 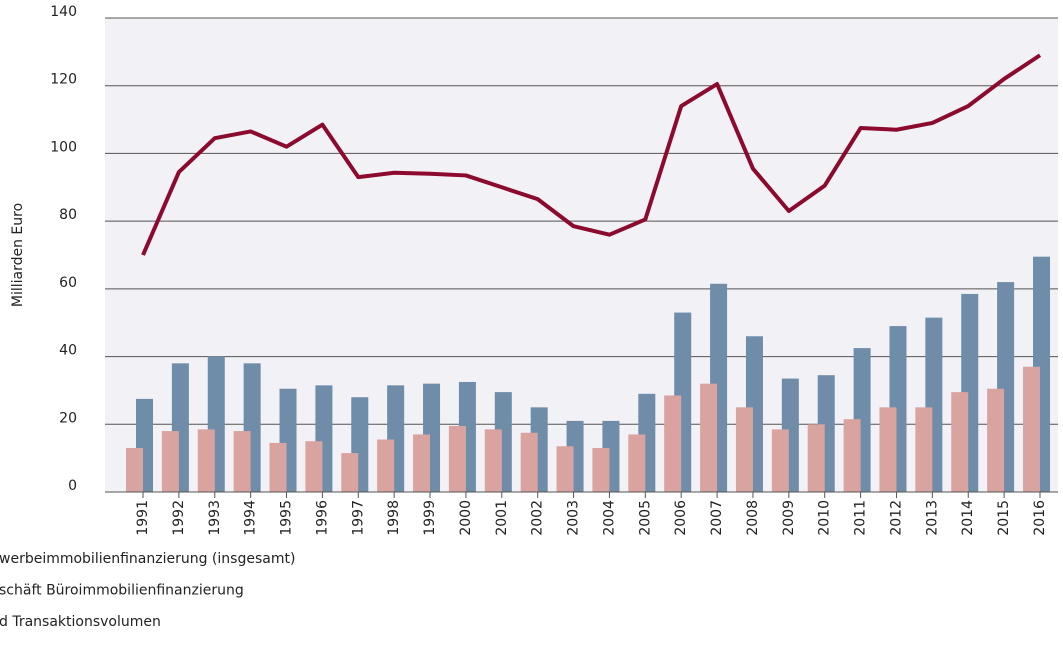 I want to click on y-tick-label: 20, so click(x=68, y=418).